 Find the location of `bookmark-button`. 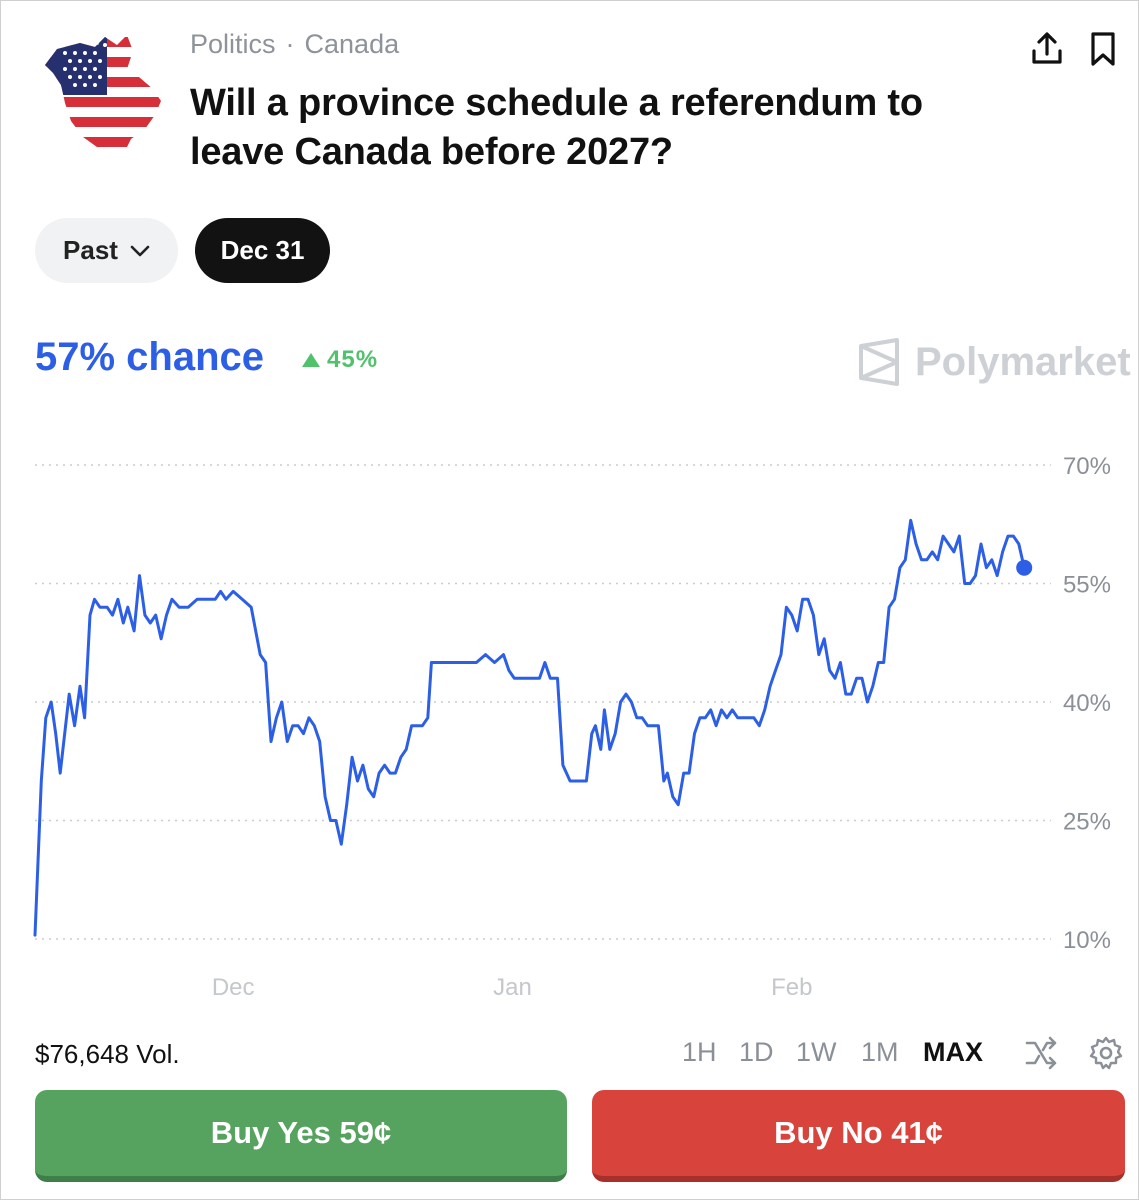

bookmark-button is located at coordinates (1103, 49).